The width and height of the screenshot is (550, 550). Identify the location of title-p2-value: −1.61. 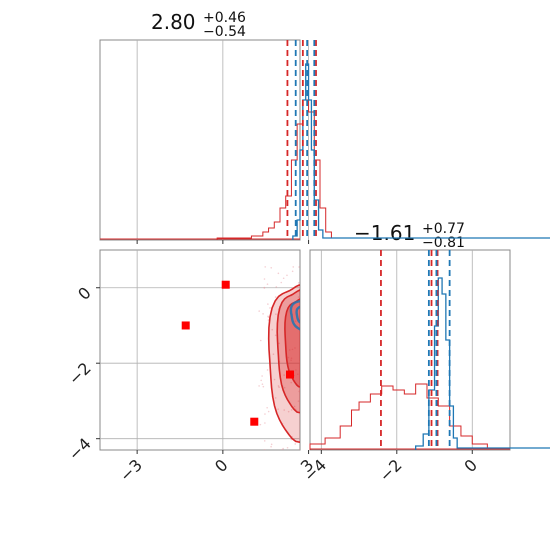
(384, 233).